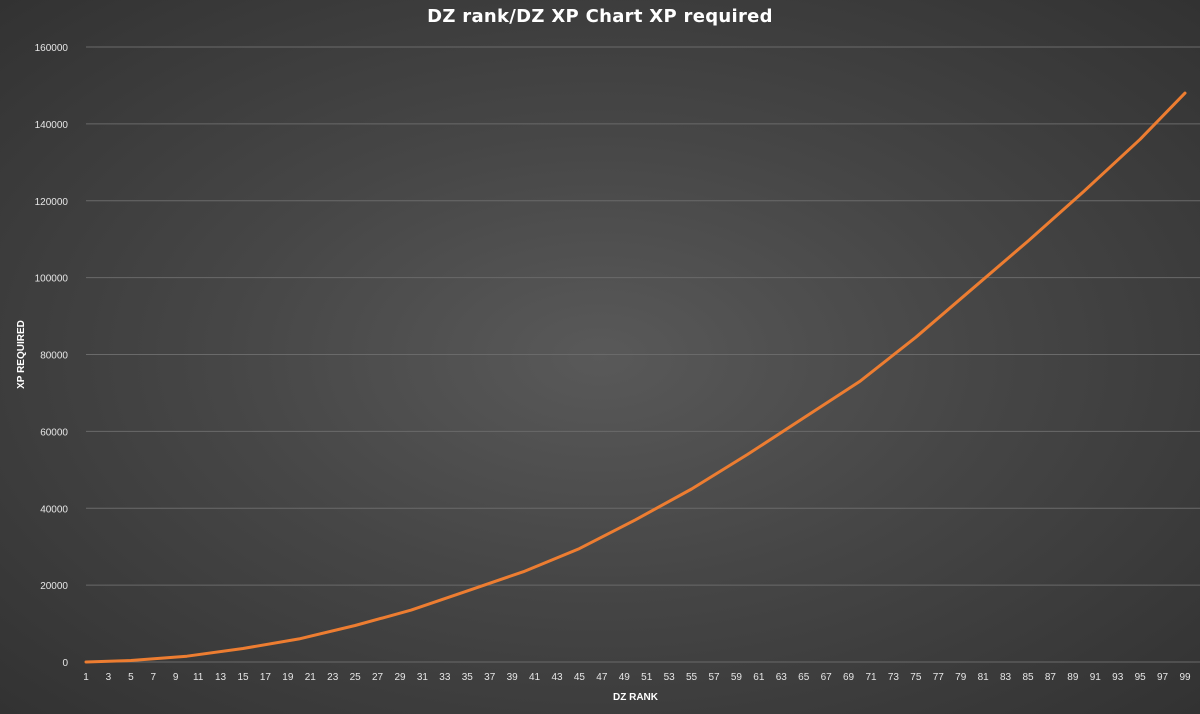 The height and width of the screenshot is (714, 1200). Describe the element at coordinates (1051, 677) in the screenshot. I see `x-tick-label: 87` at that location.